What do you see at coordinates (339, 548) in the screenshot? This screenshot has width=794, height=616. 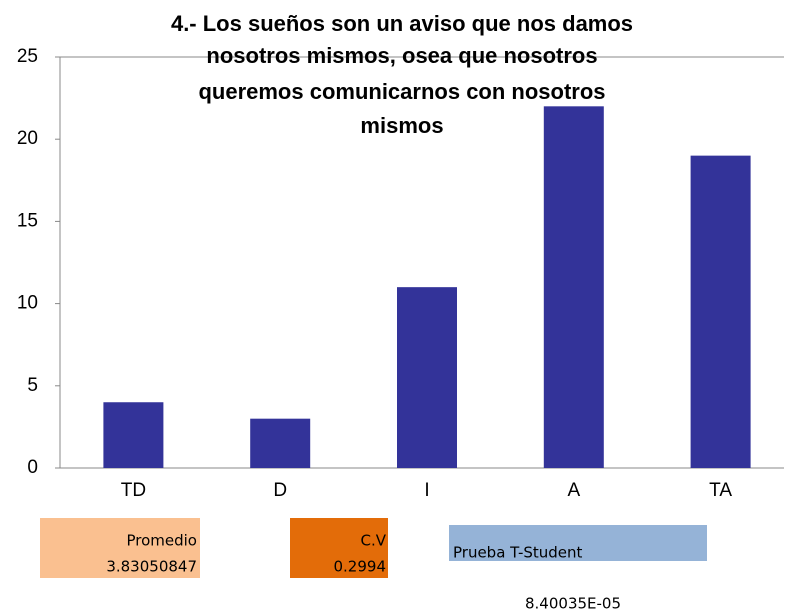 I see `cv-box` at bounding box center [339, 548].